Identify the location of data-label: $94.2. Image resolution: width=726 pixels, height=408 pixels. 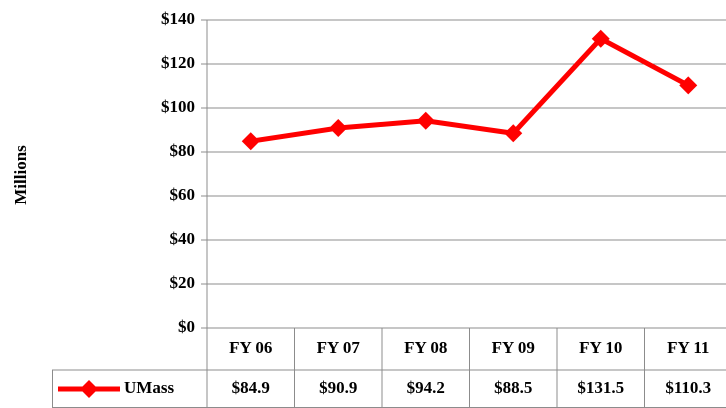
(426, 387).